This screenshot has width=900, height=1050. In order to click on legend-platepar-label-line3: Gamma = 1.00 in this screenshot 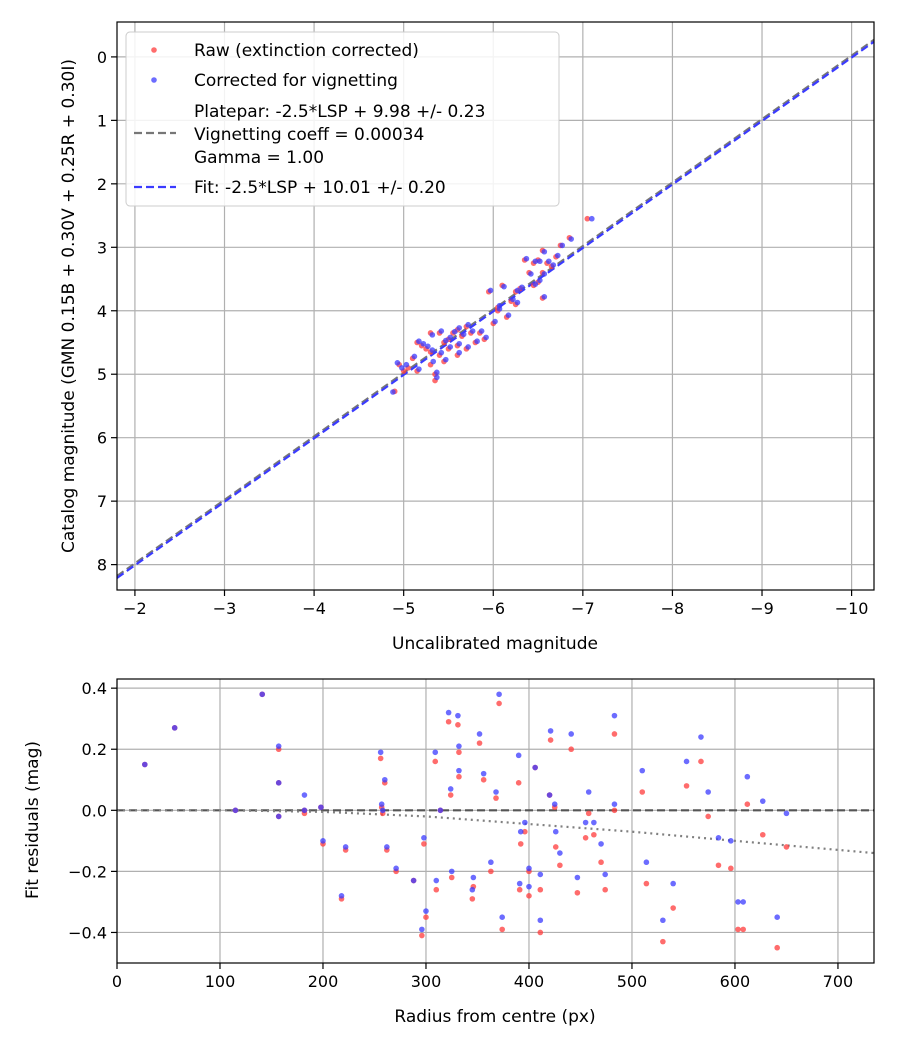, I will do `click(259, 158)`.